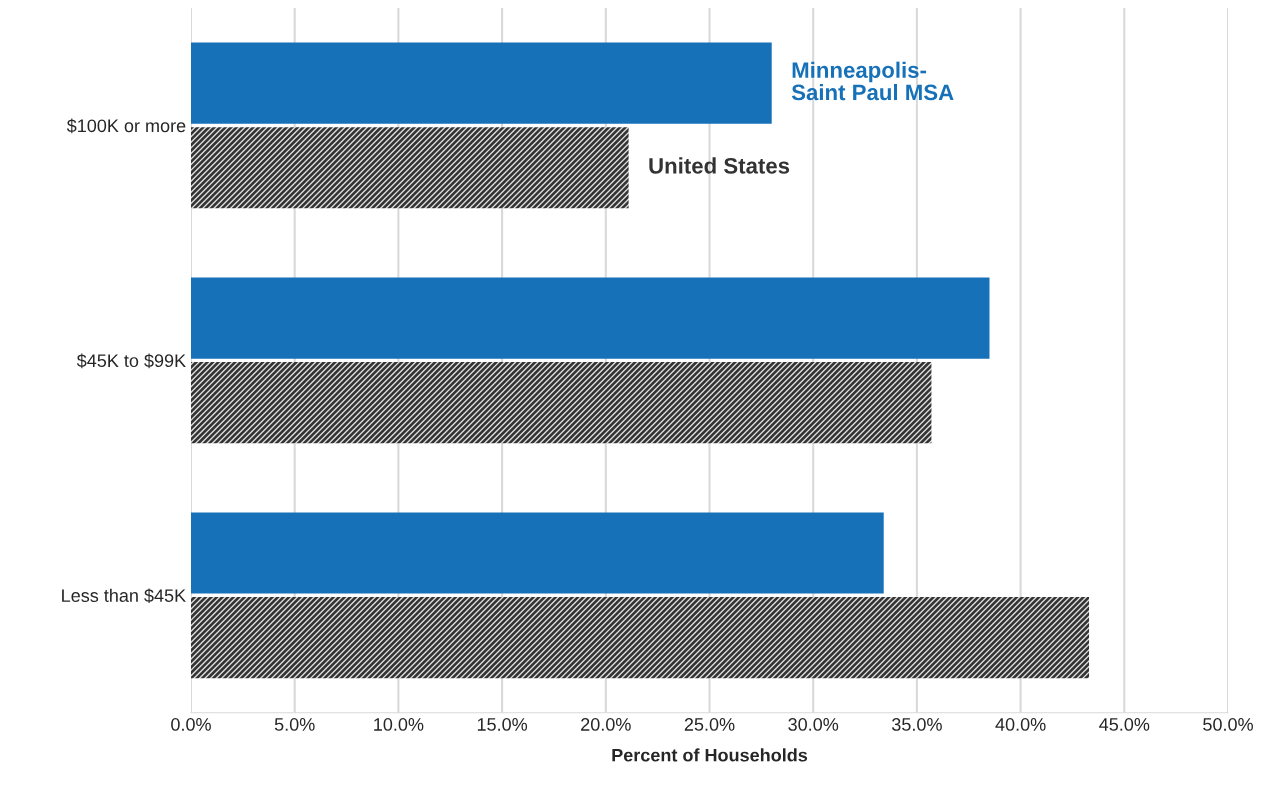  I want to click on x-tick-label: 0.0%, so click(191, 724).